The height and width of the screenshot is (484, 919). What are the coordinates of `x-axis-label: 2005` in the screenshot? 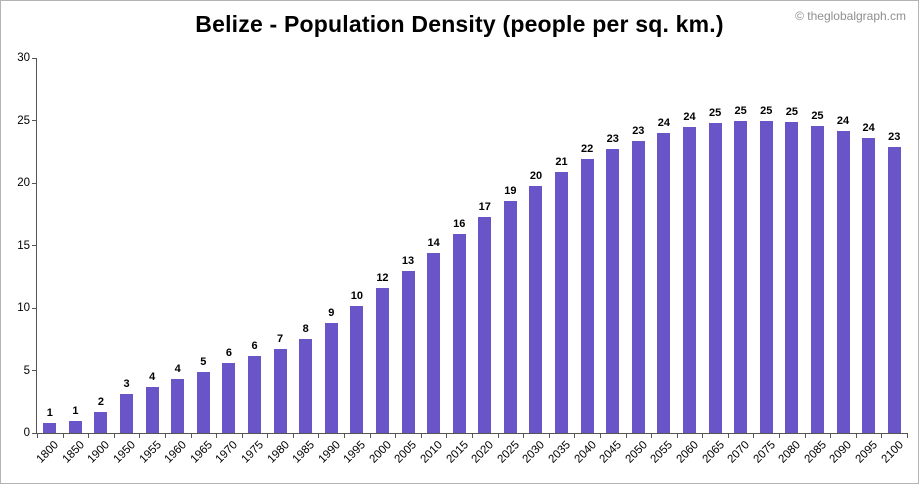 It's located at (406, 452).